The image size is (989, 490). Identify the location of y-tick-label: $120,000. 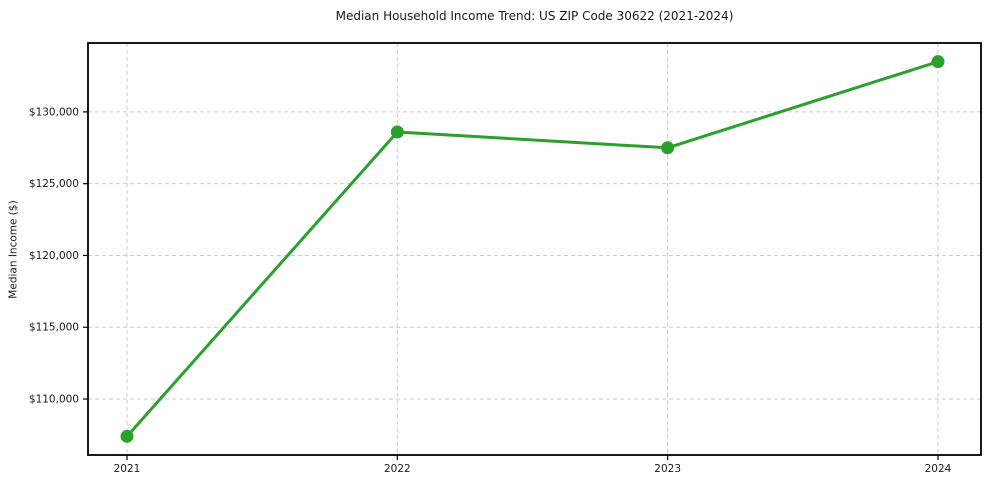
(54, 256).